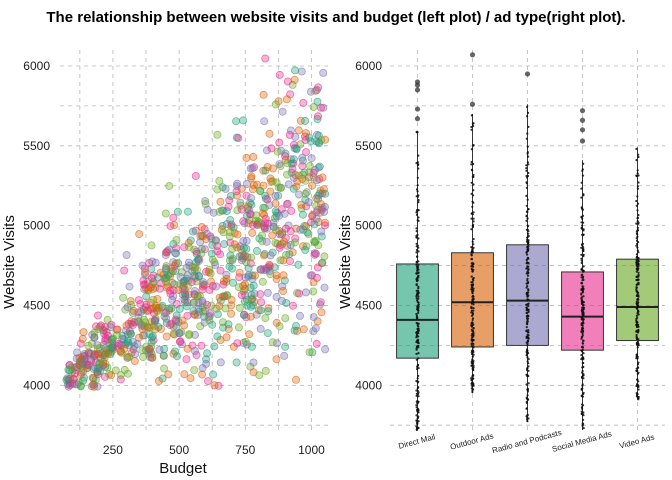 The image size is (672, 480). I want to click on boxplot-y-tick-label: 4000, so click(368, 385).